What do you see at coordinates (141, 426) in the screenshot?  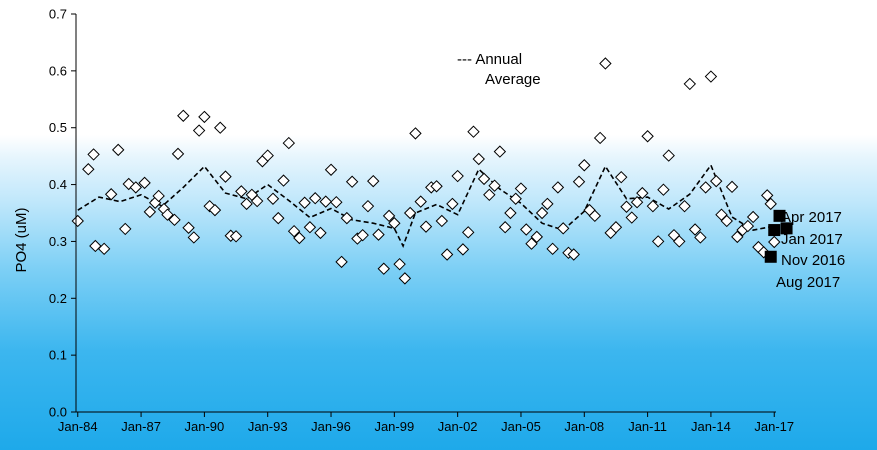 I see `x-tick-label: Jan-87` at bounding box center [141, 426].